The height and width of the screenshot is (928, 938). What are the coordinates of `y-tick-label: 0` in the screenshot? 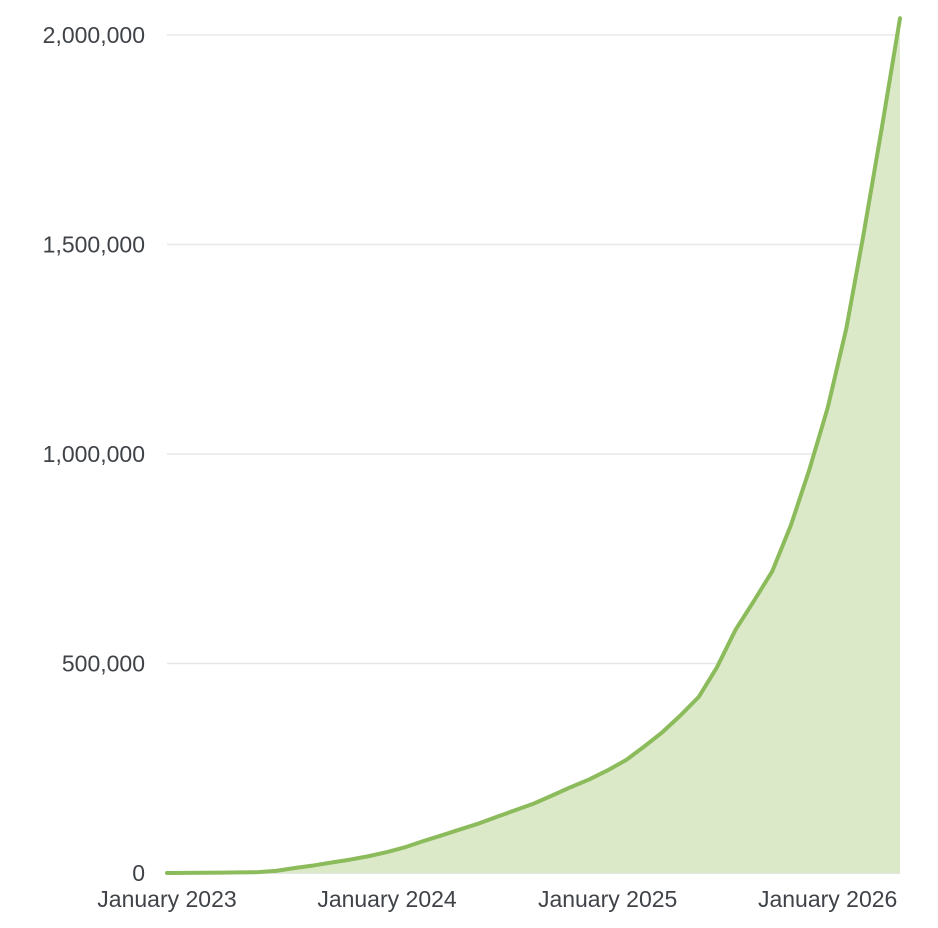 It's located at (138, 873).